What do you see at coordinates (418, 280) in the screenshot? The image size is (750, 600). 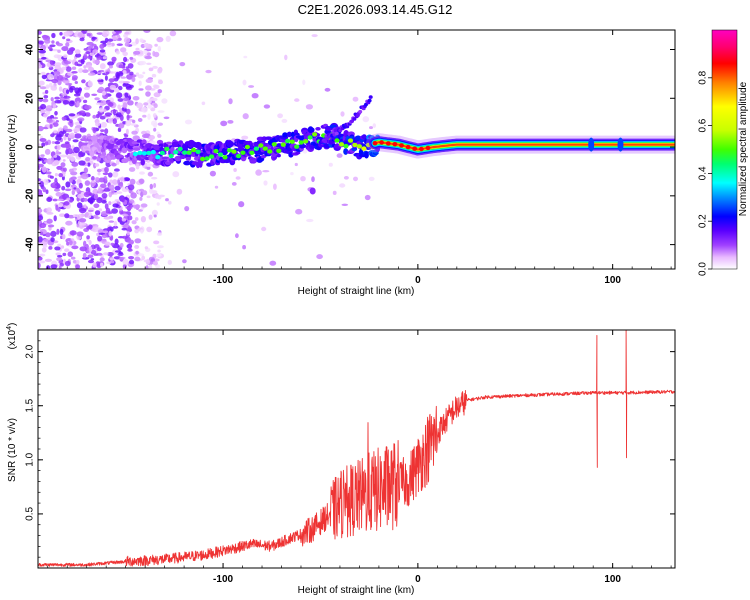 I see `spectrogram-xtick-label: 0` at bounding box center [418, 280].